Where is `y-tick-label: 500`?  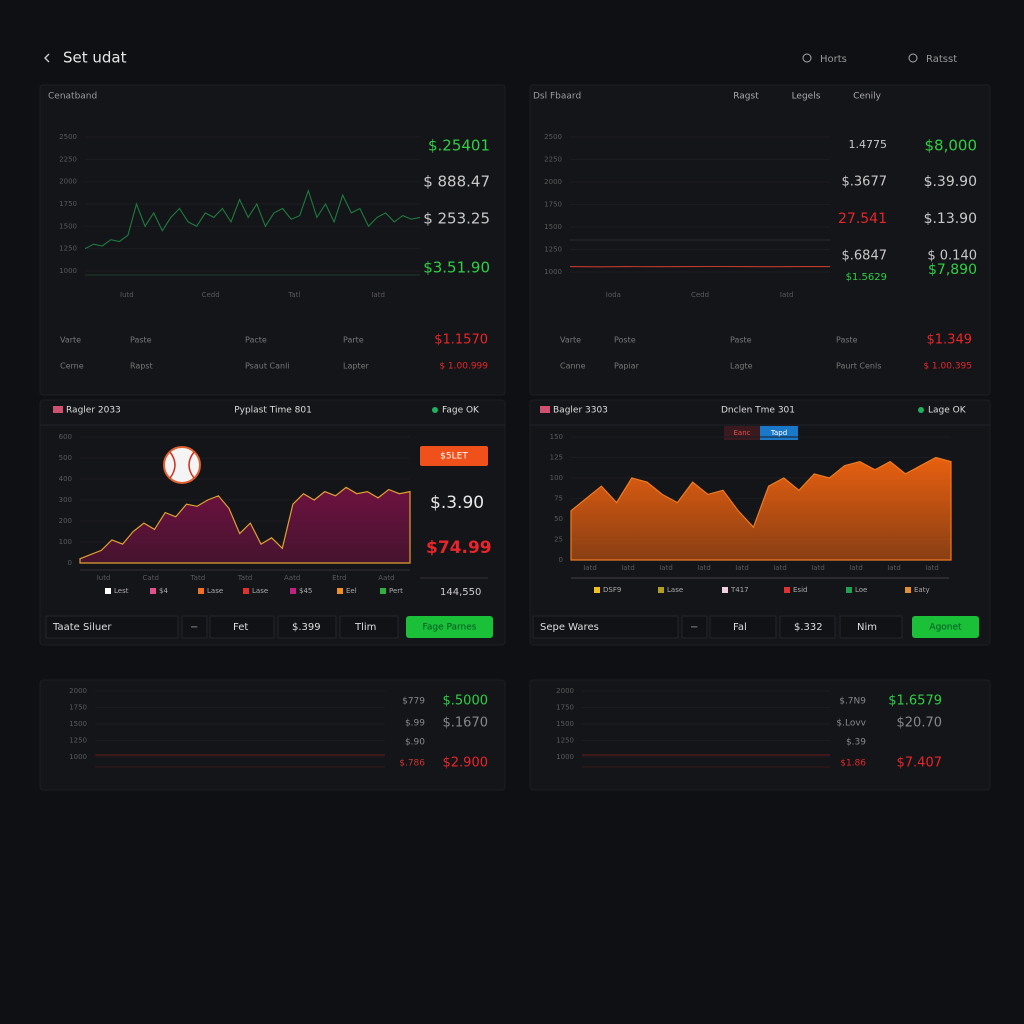
y-tick-label: 500 is located at coordinates (65, 458).